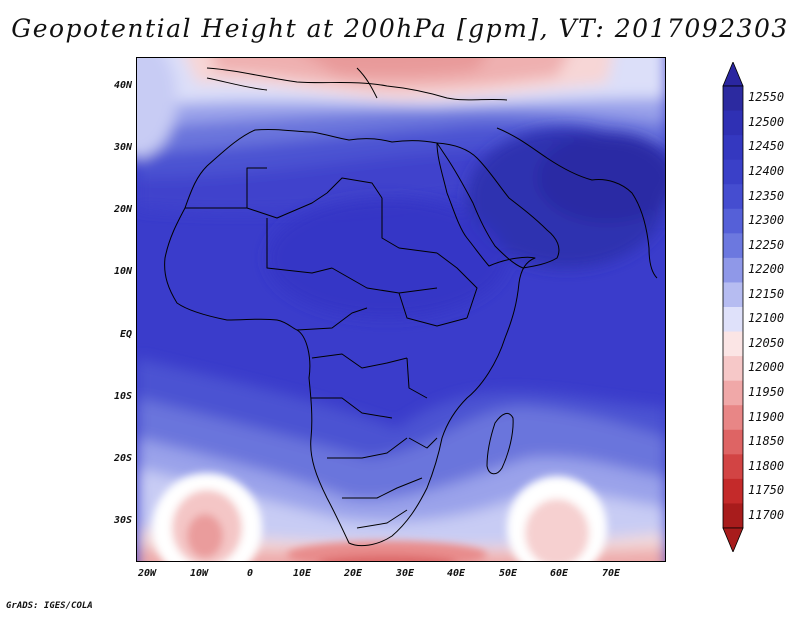 The height and width of the screenshot is (618, 800). Describe the element at coordinates (766, 367) in the screenshot. I see `colorbar-label: 12000` at that location.